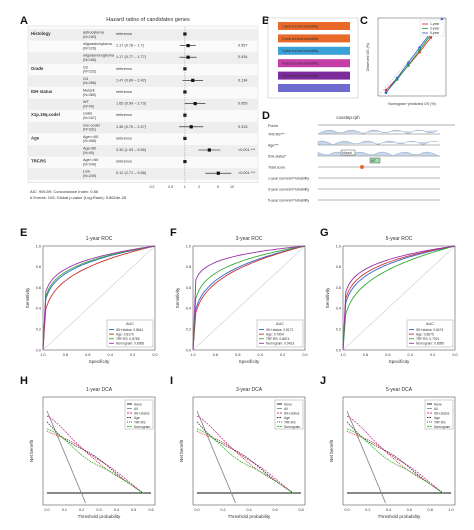  I want to click on panel-letter-b: B, so click(266, 21).